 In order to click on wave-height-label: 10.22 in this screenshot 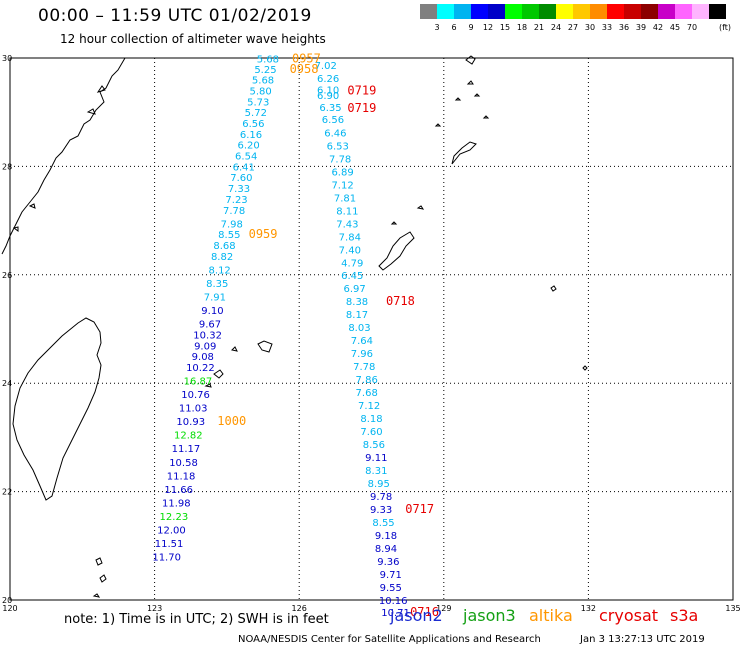, I will do `click(200, 368)`.